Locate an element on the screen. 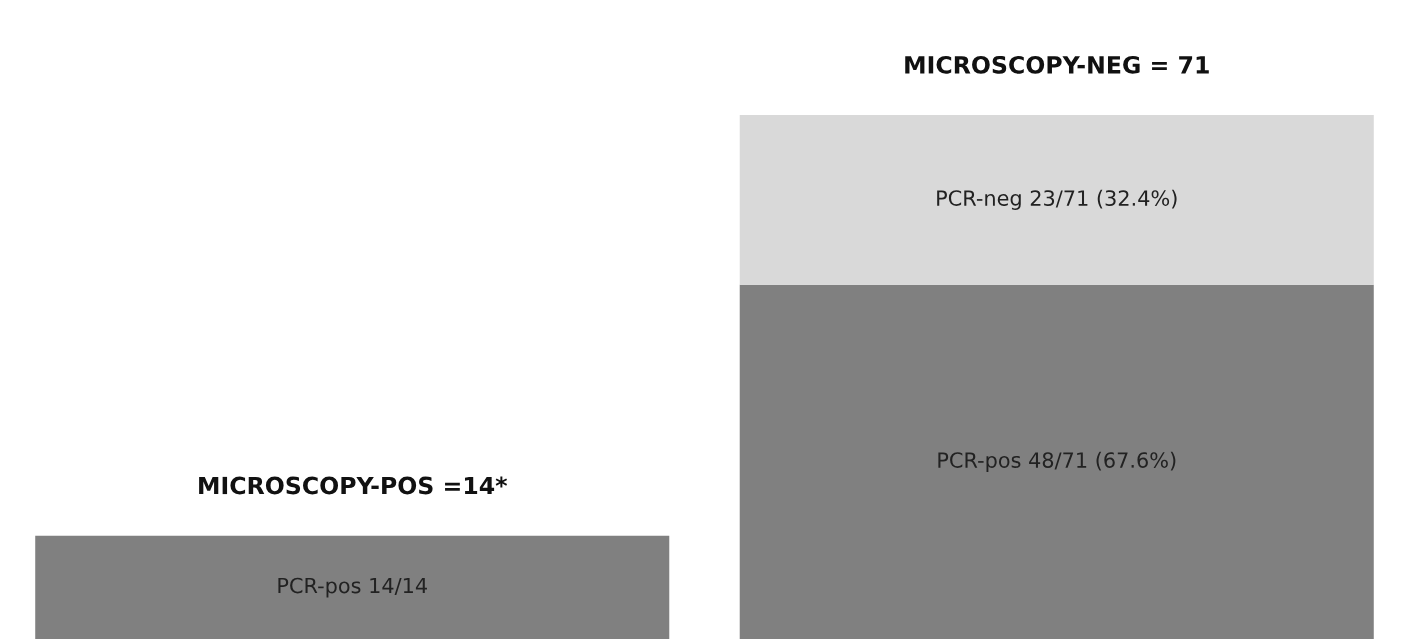 The image size is (1409, 639). data-label: PCR-pos 48/71 (67.6%) is located at coordinates (1057, 461).